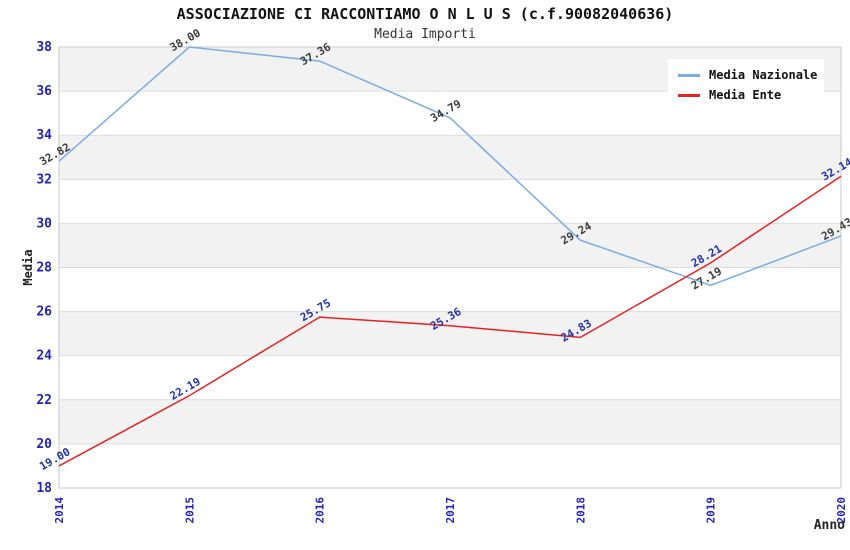 This screenshot has width=850, height=550. Describe the element at coordinates (44, 91) in the screenshot. I see `y-tick-label: 36` at that location.